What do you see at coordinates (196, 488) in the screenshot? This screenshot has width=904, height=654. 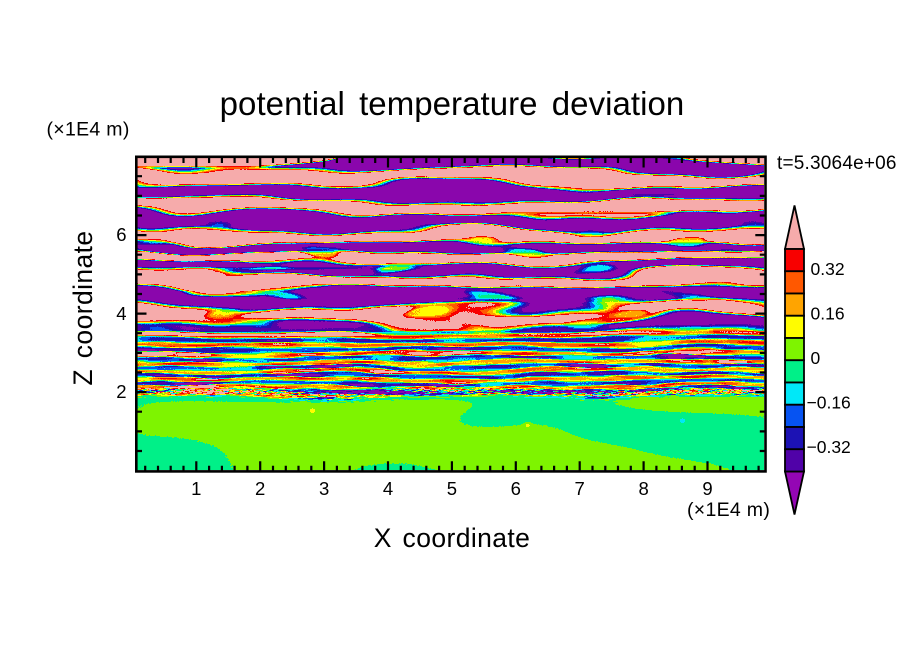 I see `svg-text: 1` at bounding box center [196, 488].